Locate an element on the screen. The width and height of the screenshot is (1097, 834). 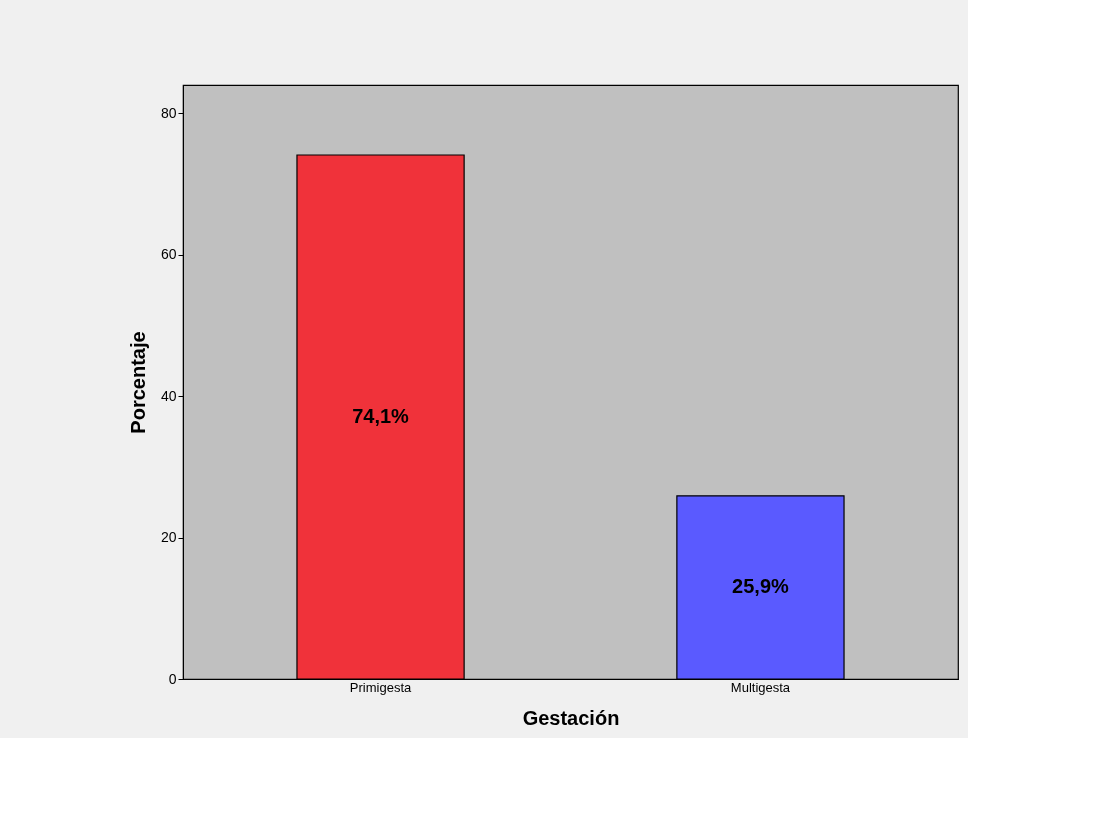
y-tick-label: 80 is located at coordinates (168, 112).